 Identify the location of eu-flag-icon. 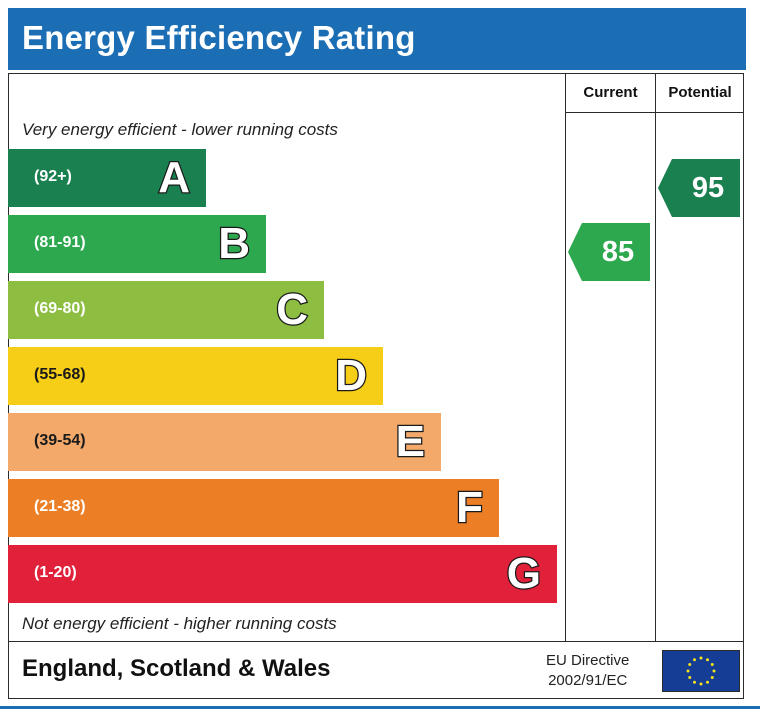
(701, 671).